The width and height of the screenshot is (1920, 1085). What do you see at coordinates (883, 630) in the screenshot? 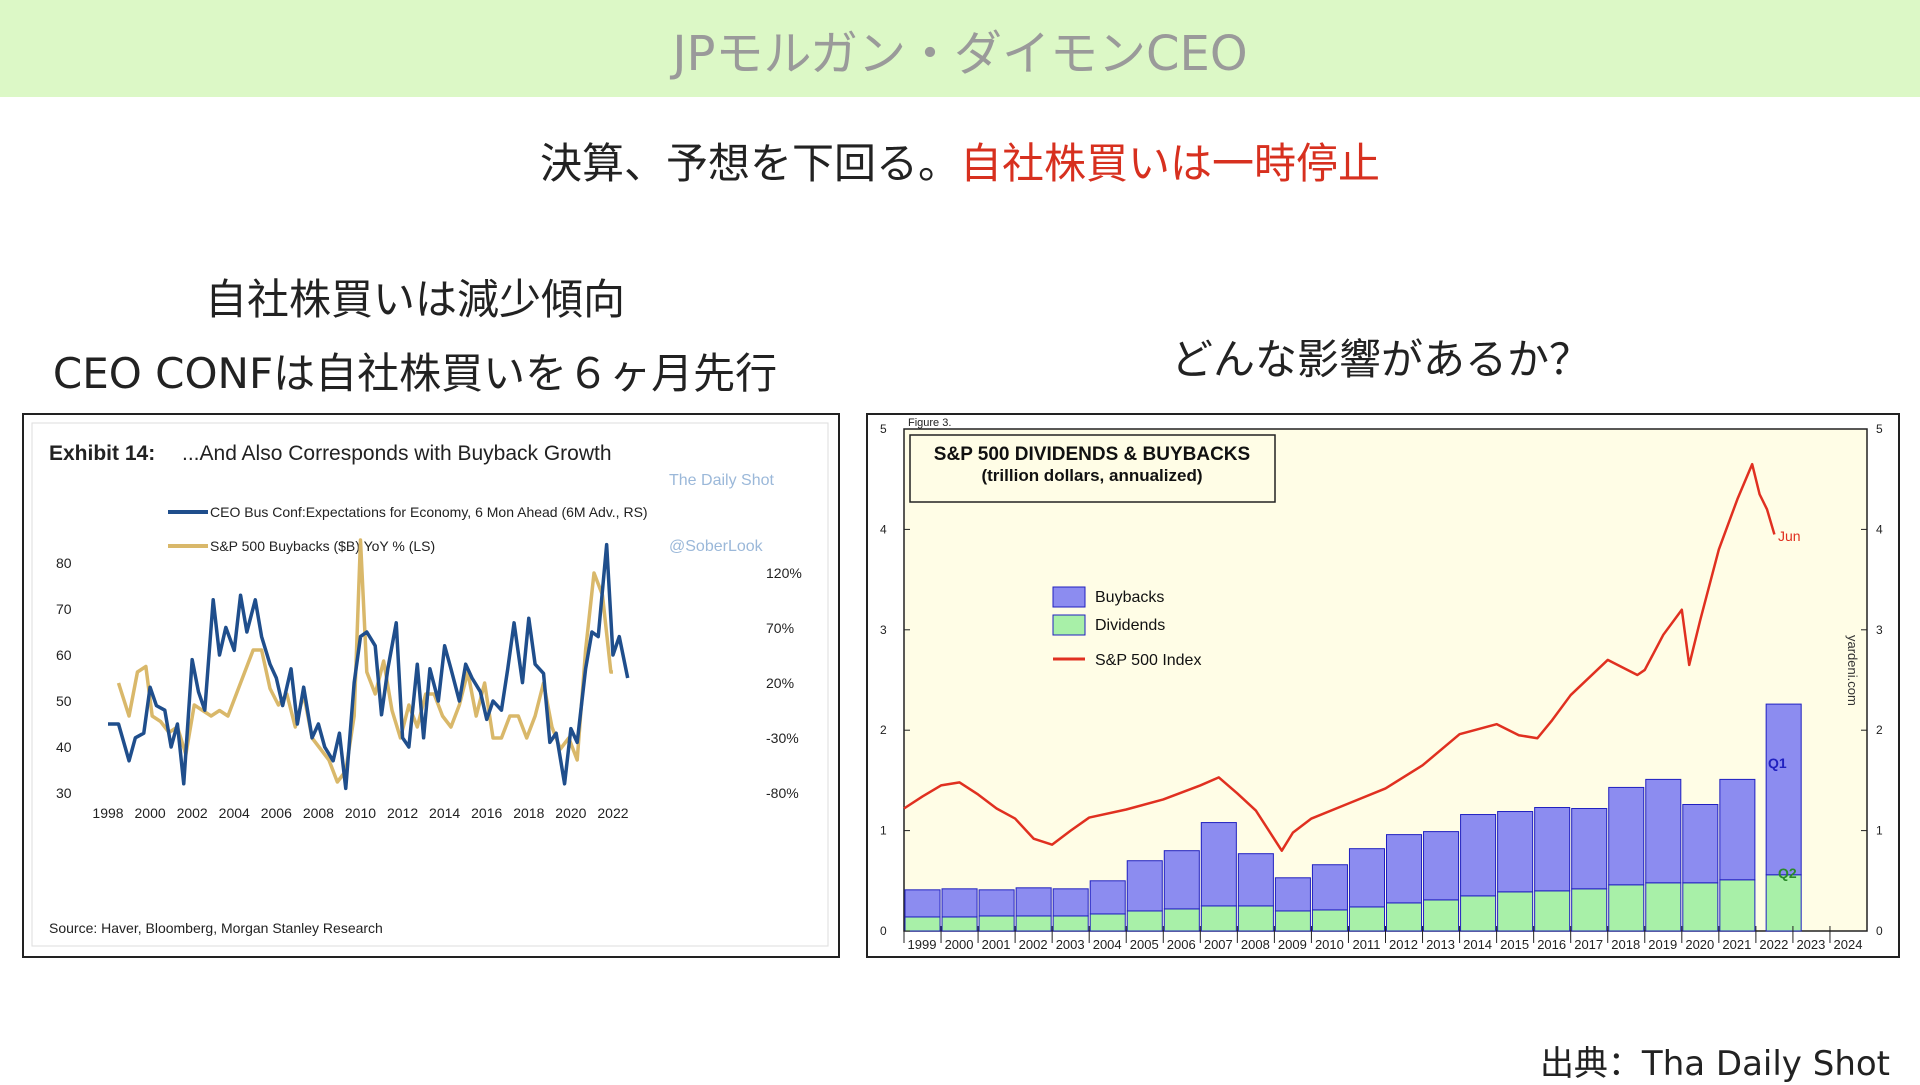
I see `y-axis-tick: 3` at bounding box center [883, 630].